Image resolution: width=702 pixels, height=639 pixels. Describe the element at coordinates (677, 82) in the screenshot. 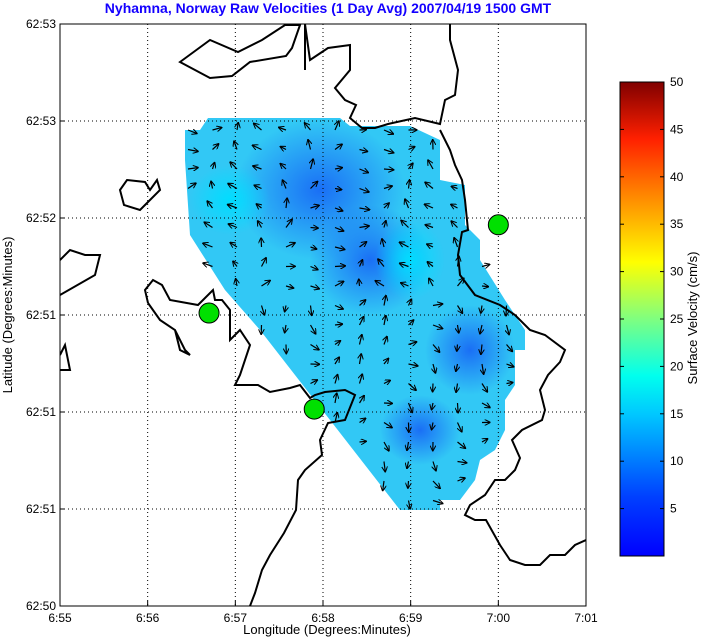

I see `colorbar-tick-label: 50` at that location.